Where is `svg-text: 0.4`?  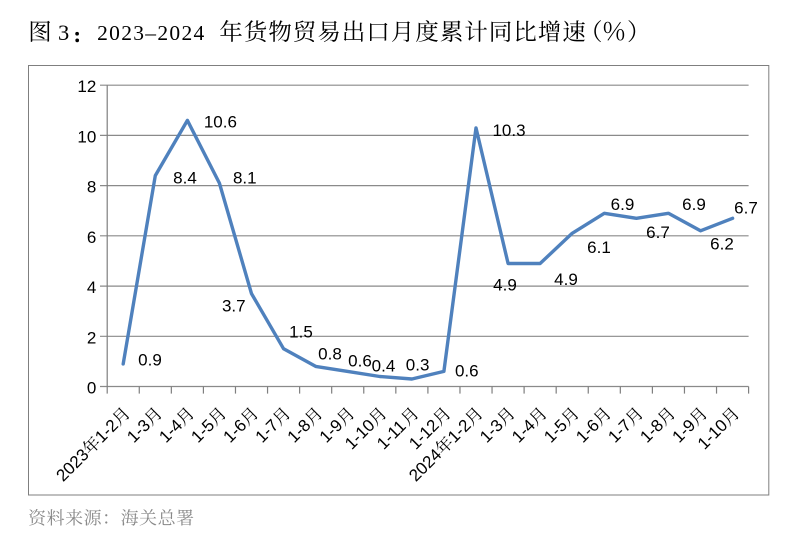
svg-text: 0.4 is located at coordinates (384, 366).